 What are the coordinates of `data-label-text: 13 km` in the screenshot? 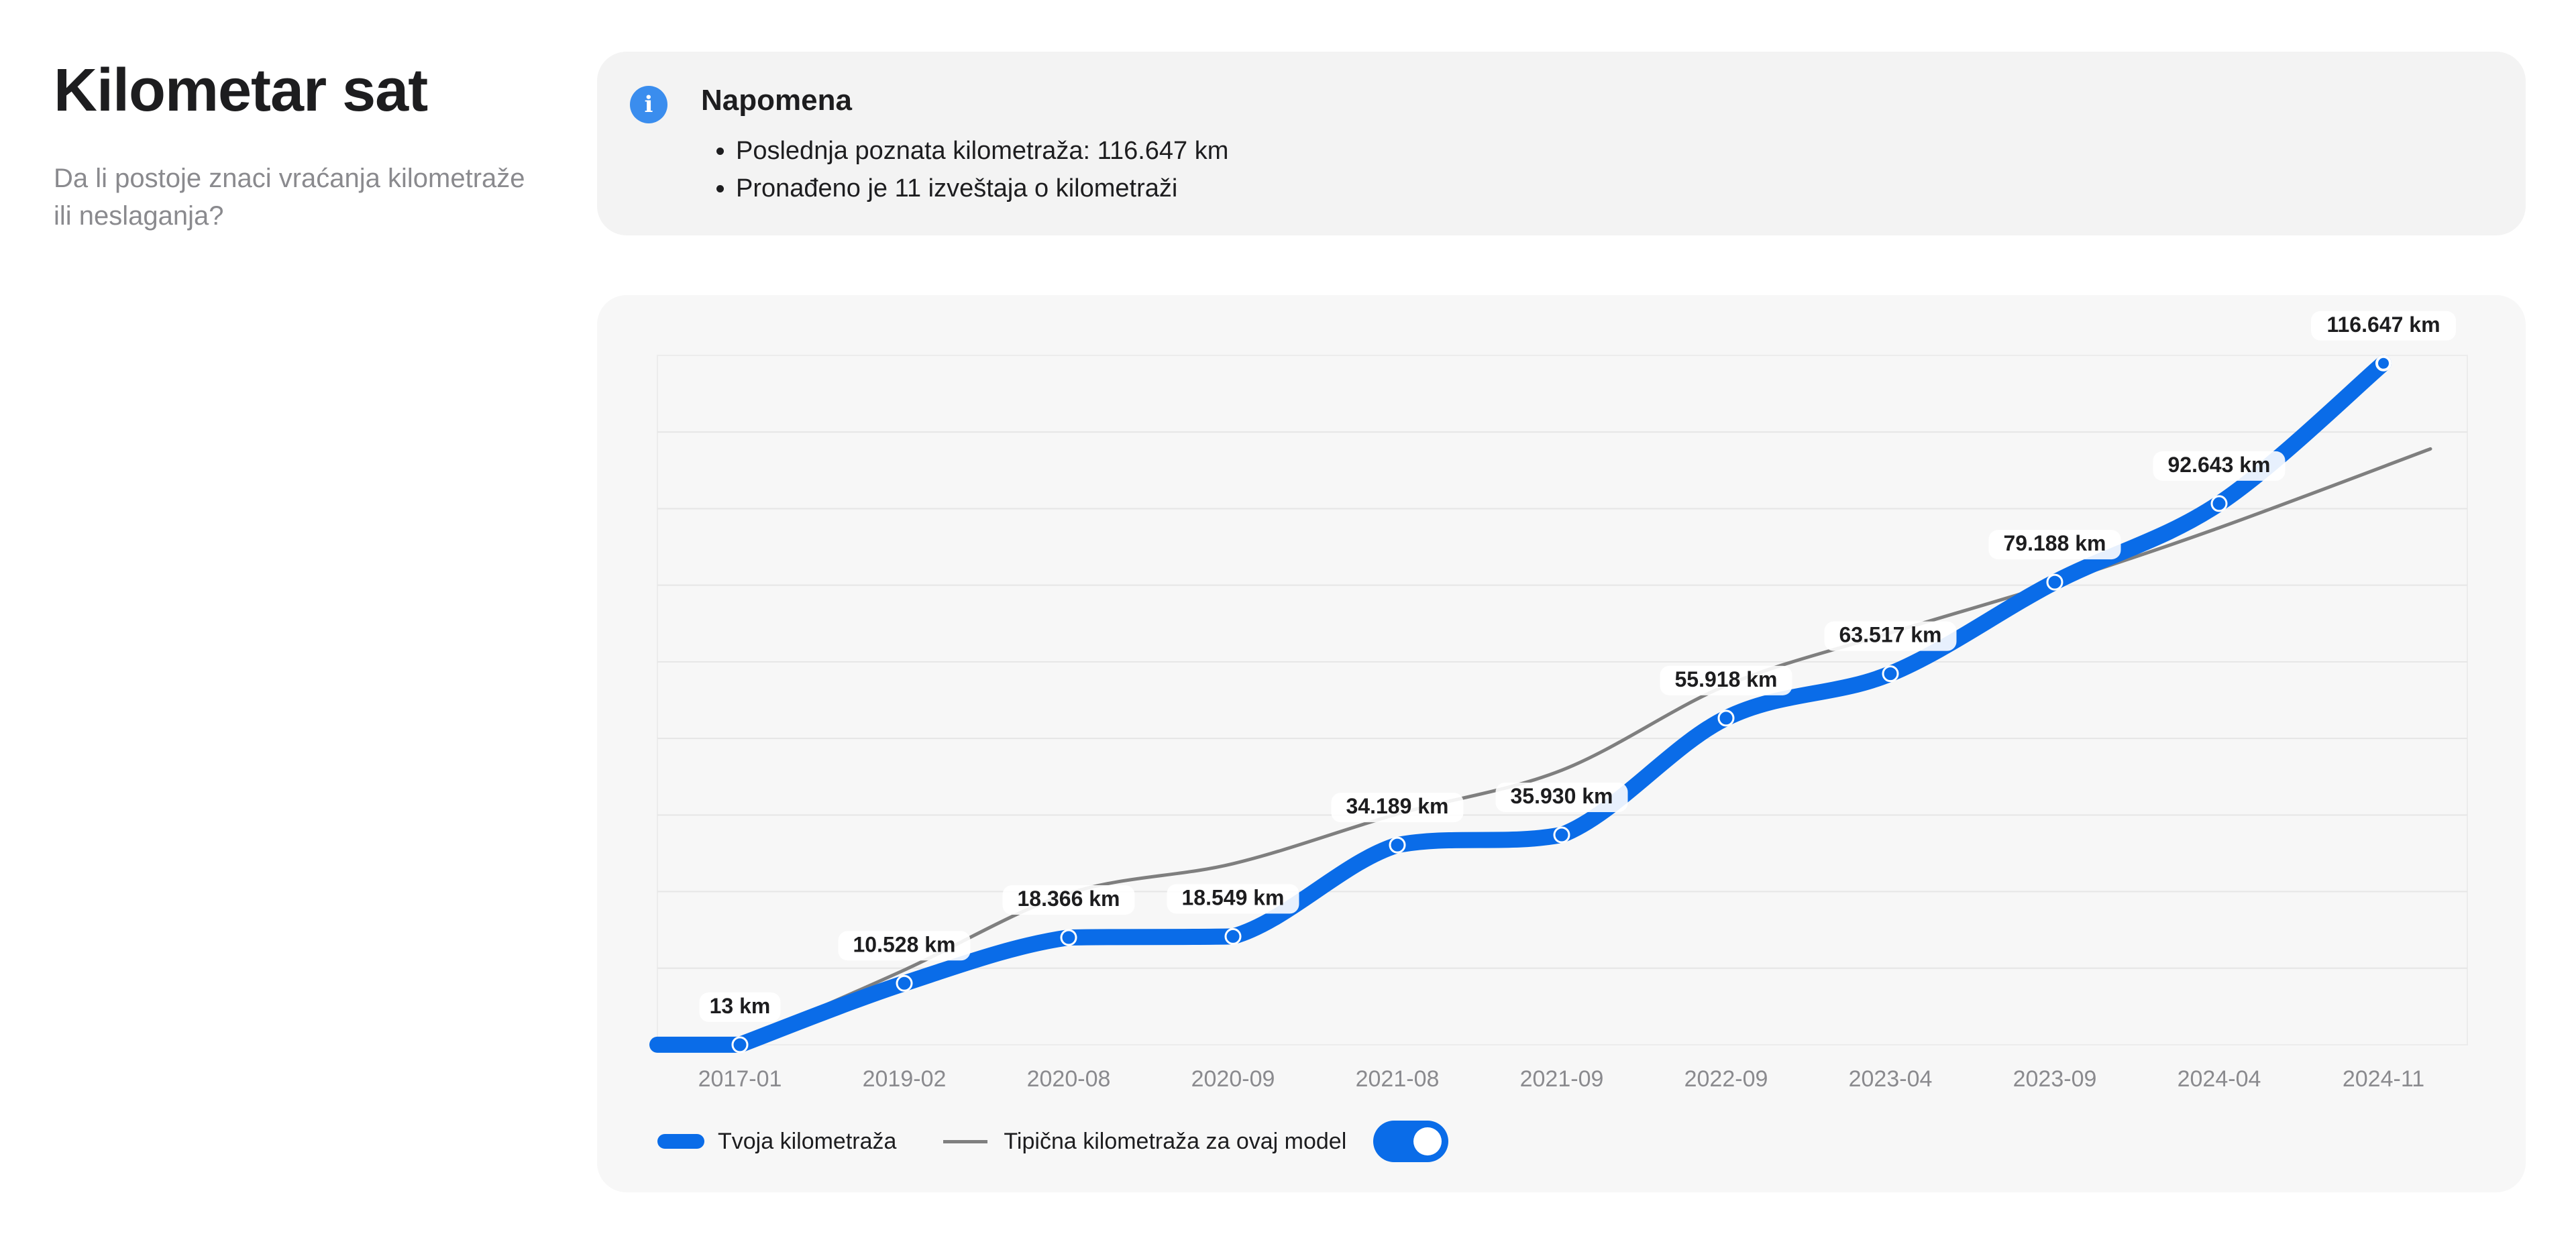 It's located at (740, 1006).